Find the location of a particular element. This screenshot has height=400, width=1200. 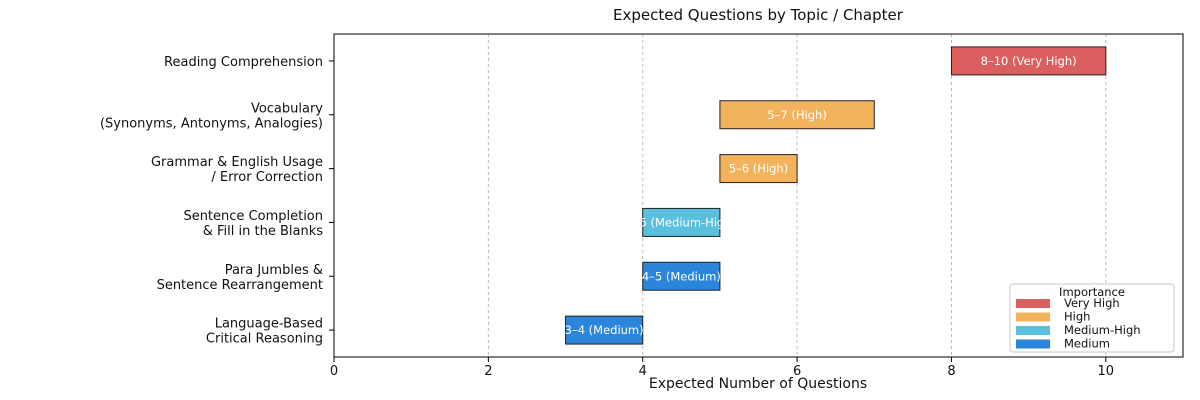

category-label: Sentence Completion is located at coordinates (253, 216).